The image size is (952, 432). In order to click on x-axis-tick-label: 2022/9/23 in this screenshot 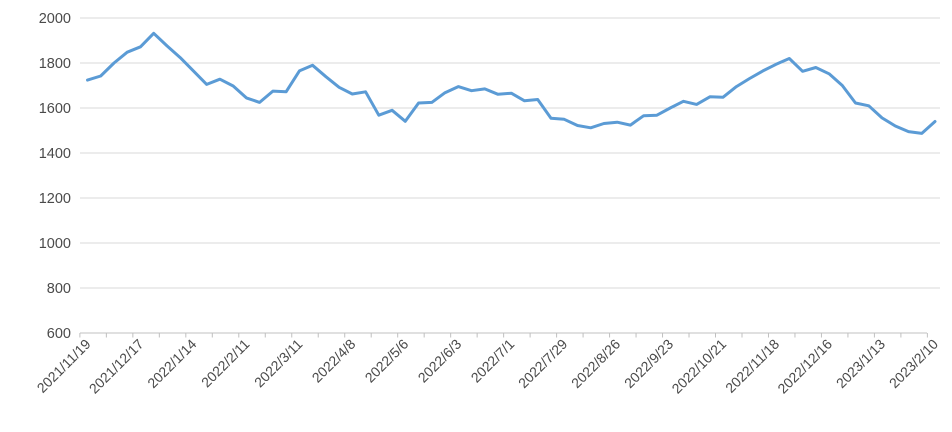, I will do `click(649, 364)`.